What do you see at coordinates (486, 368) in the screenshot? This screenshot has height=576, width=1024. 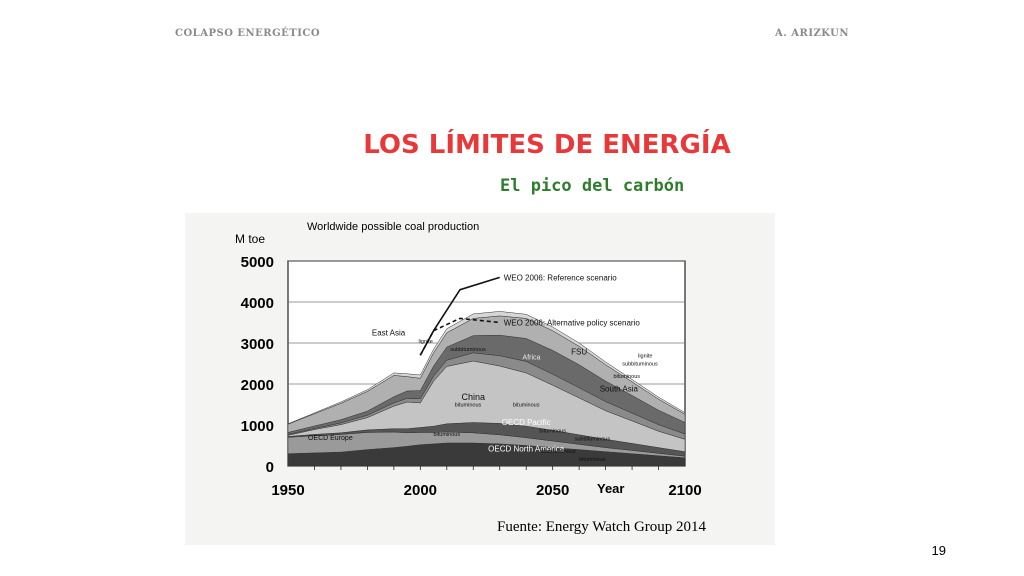 I see `area-east-asia` at bounding box center [486, 368].